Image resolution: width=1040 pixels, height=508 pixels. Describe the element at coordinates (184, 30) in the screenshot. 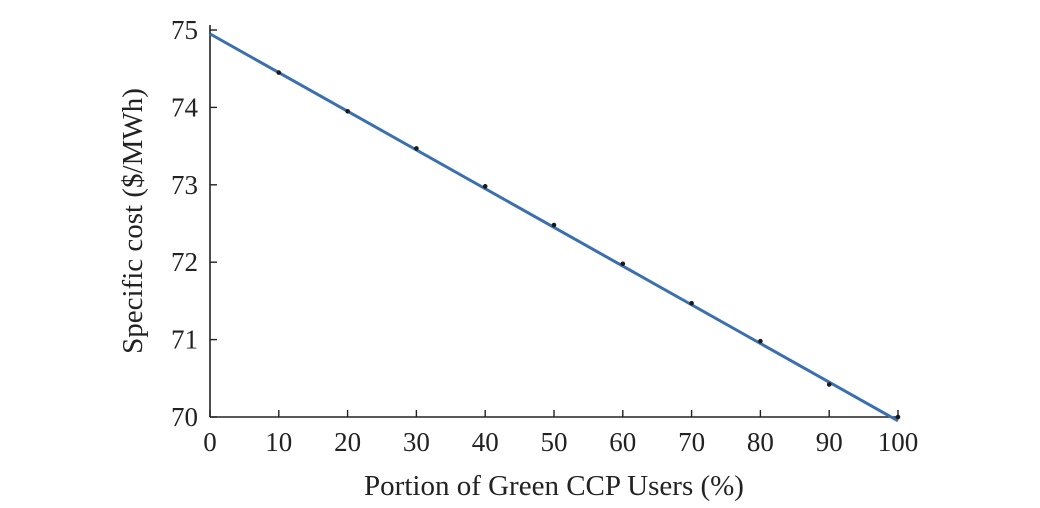

I see `y-tick-label: 75` at that location.